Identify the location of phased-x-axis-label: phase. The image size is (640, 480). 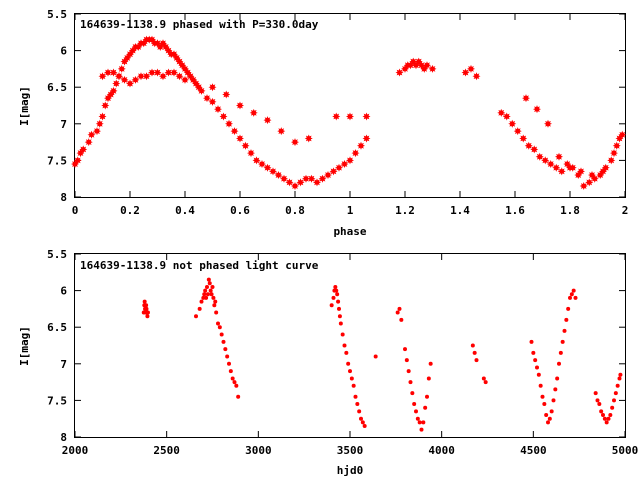
(349, 231).